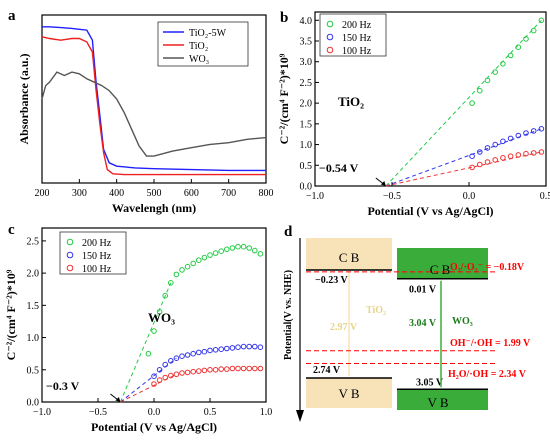  What do you see at coordinates (24, 98) in the screenshot?
I see `y-axis-label: Absorbance (a.u.)` at bounding box center [24, 98].